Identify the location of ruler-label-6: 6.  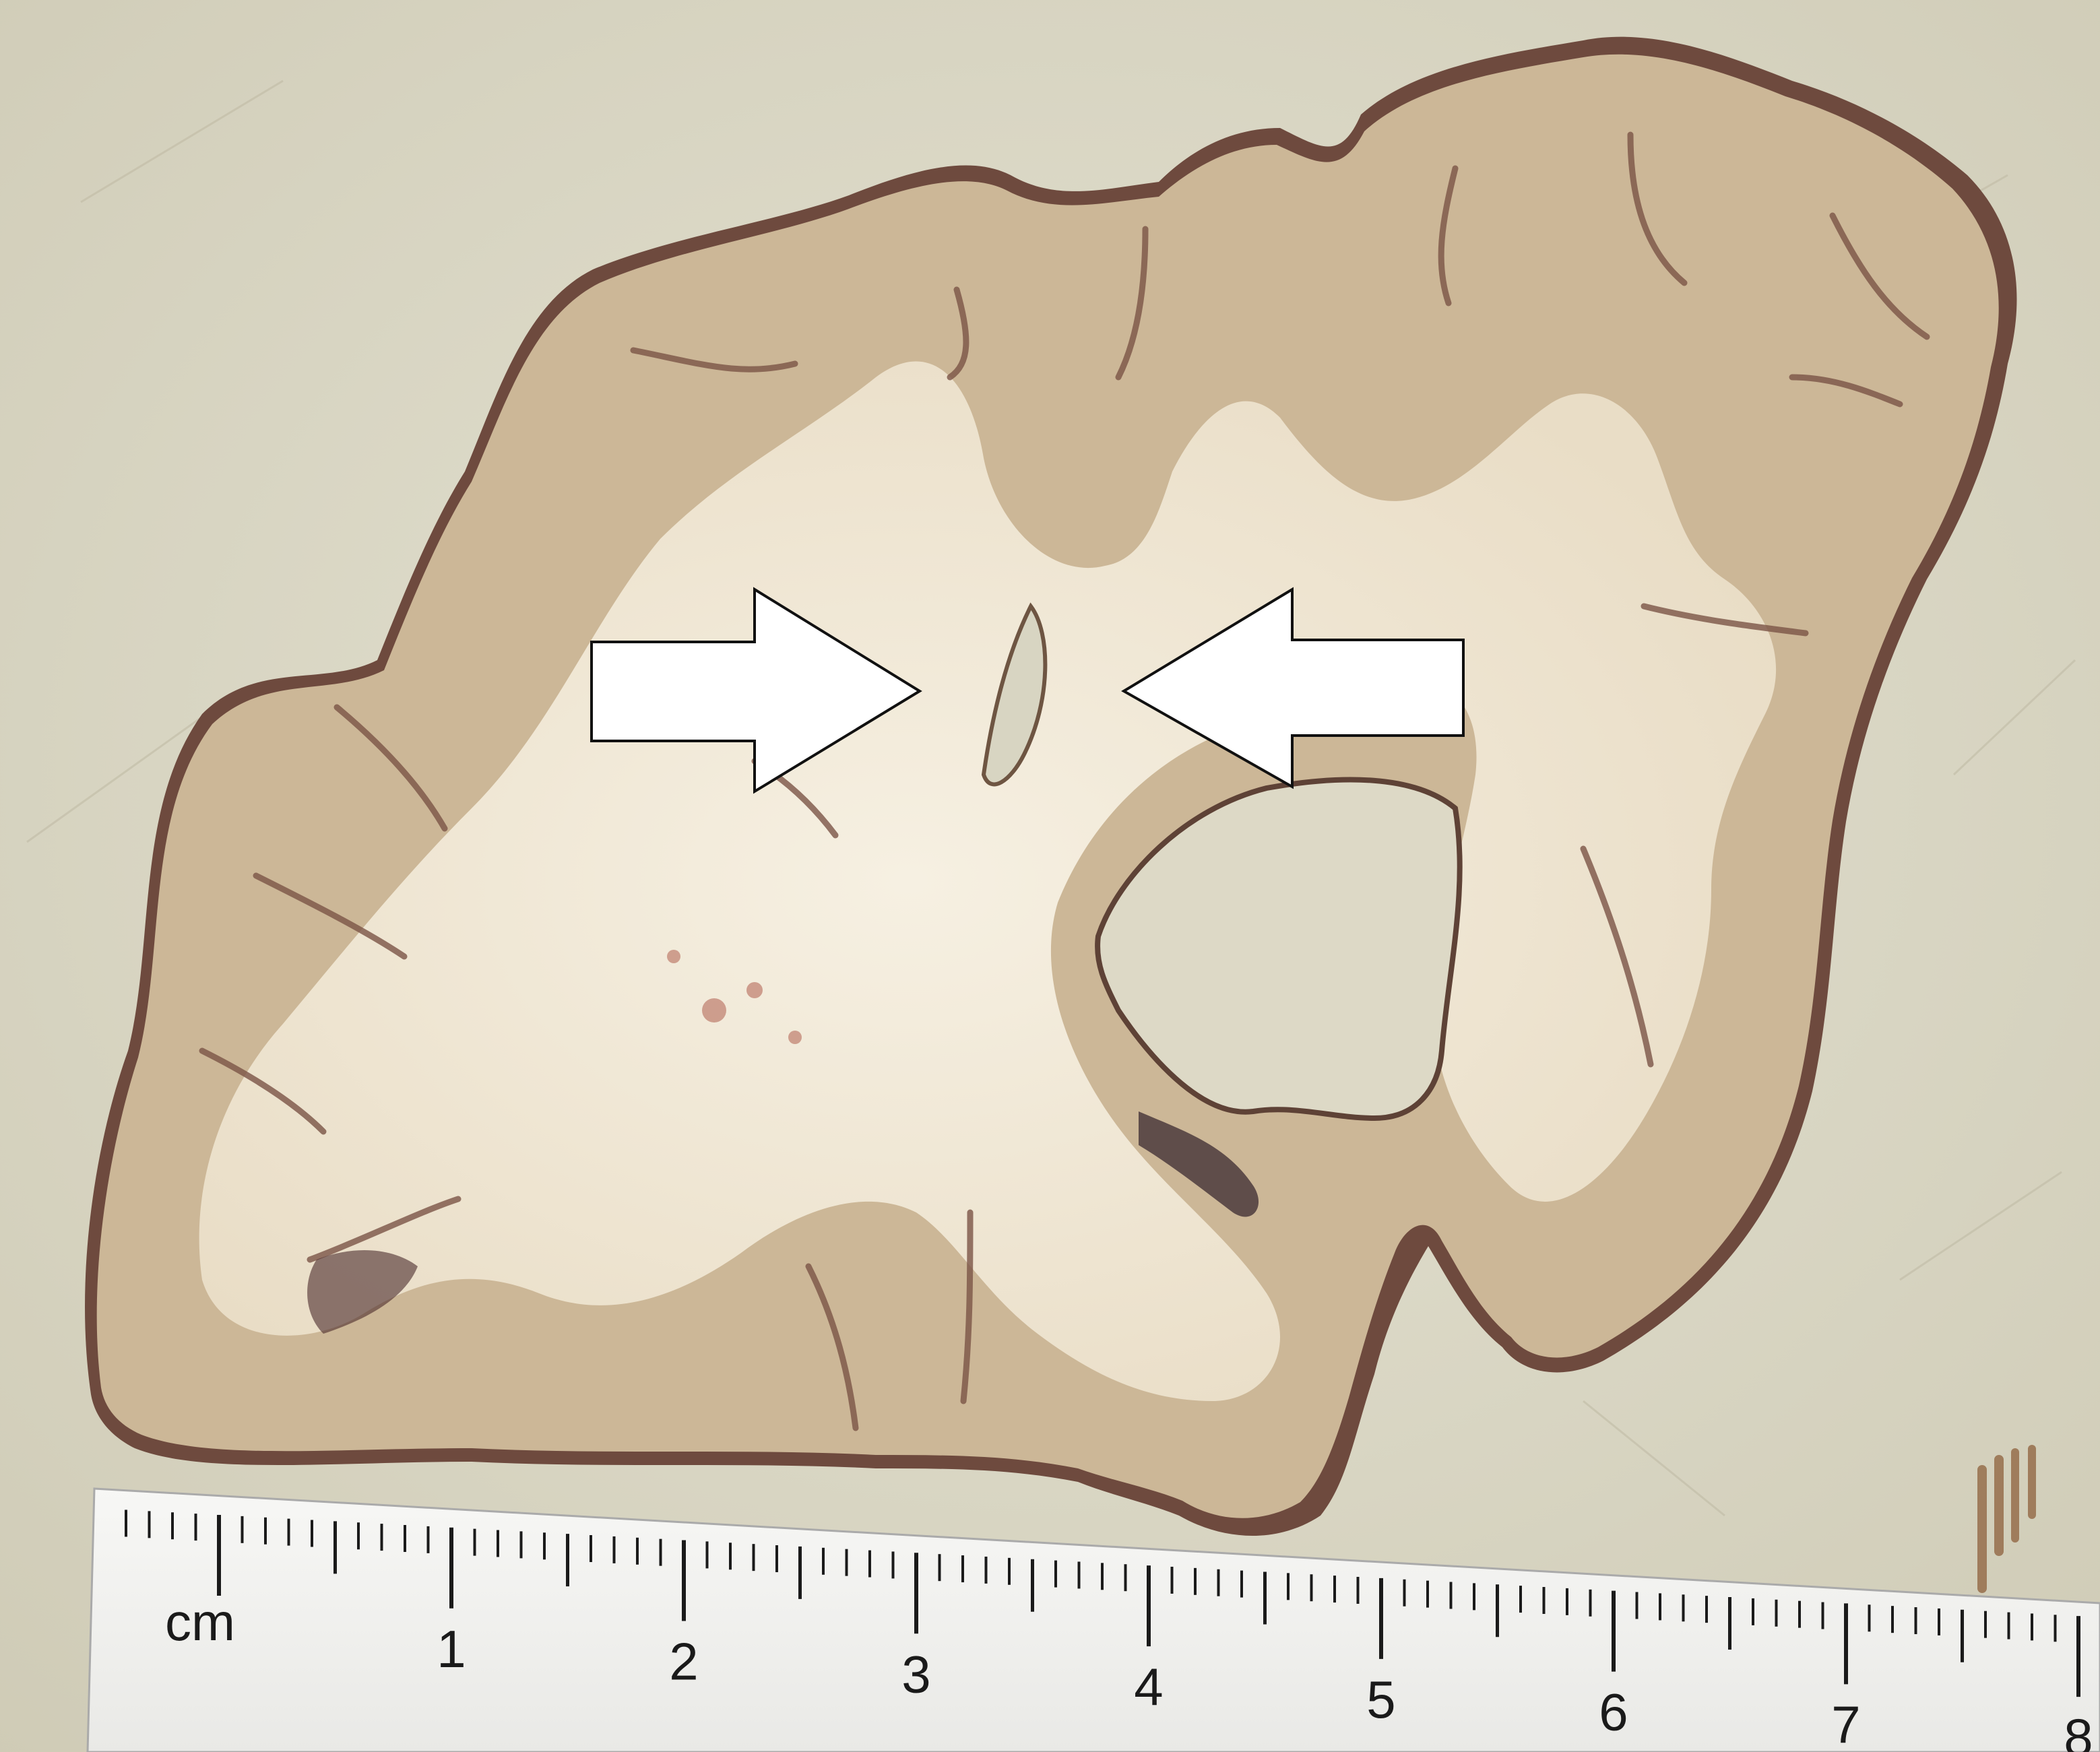
(1613, 1712).